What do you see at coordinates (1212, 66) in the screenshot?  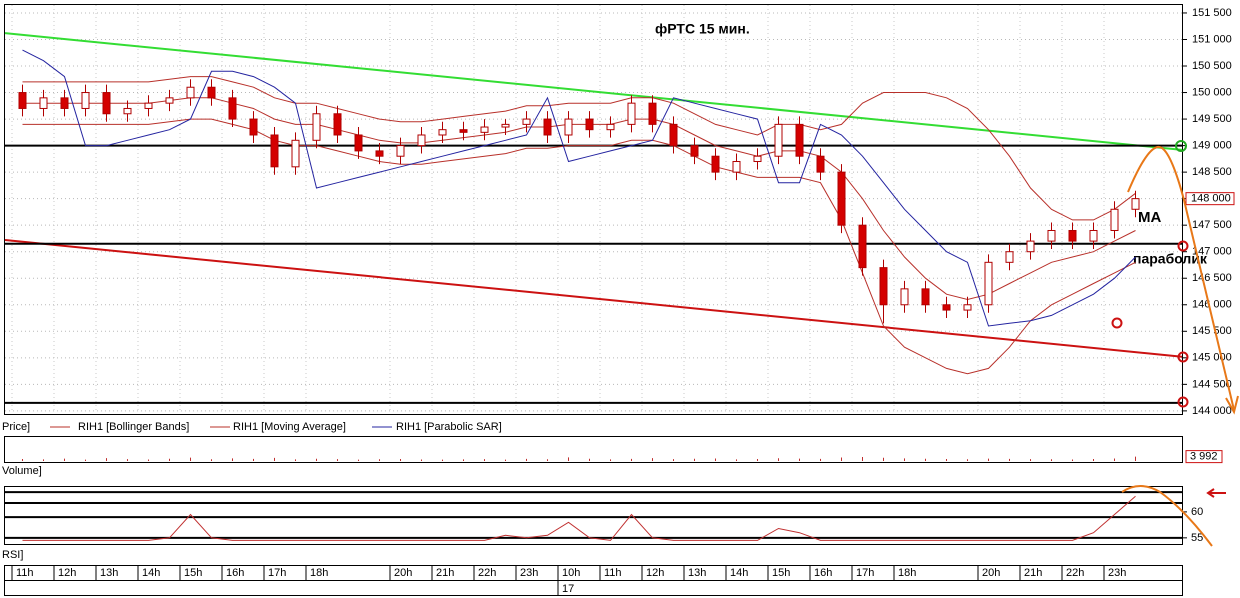 I see `y-tick-label: 150 500` at bounding box center [1212, 66].